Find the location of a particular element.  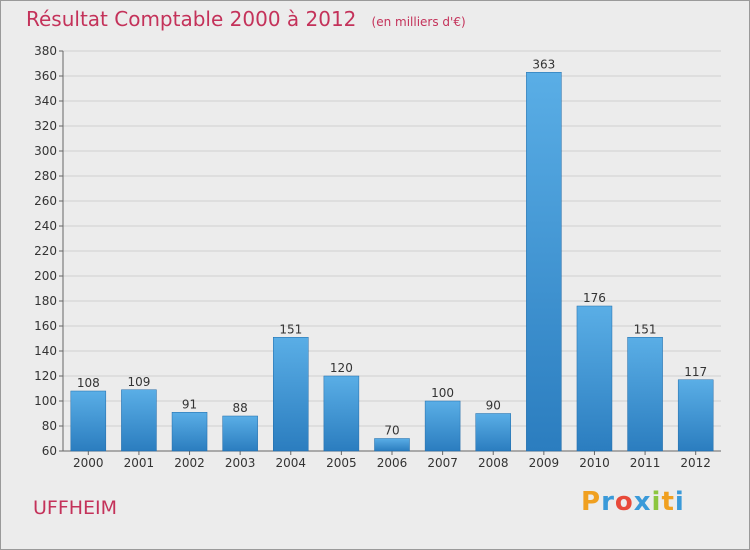

data-label: 117 is located at coordinates (695, 372).